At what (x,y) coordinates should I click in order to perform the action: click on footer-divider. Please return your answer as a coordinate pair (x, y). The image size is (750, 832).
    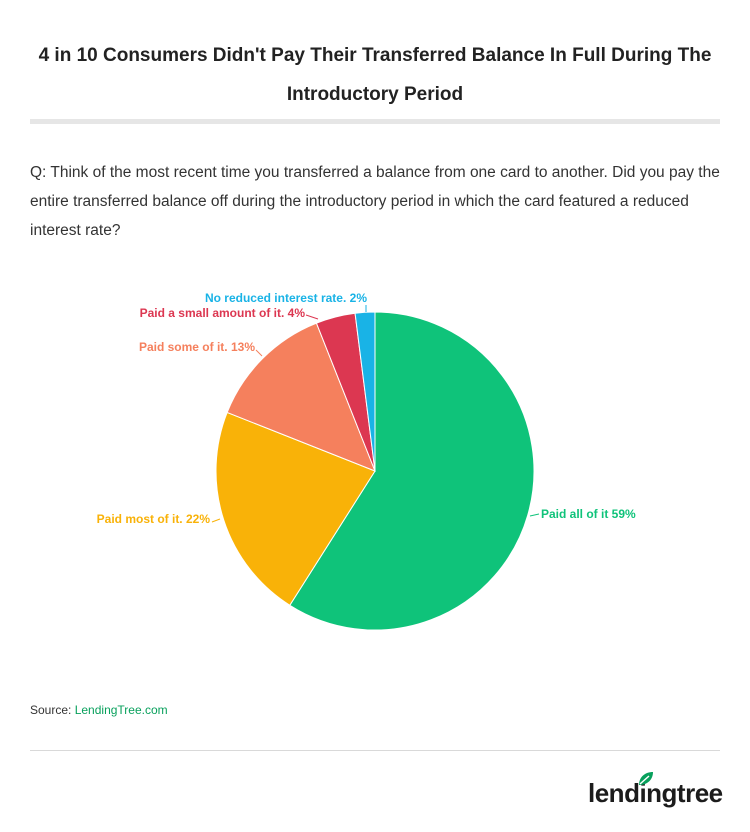
    Looking at the image, I should click on (375, 750).